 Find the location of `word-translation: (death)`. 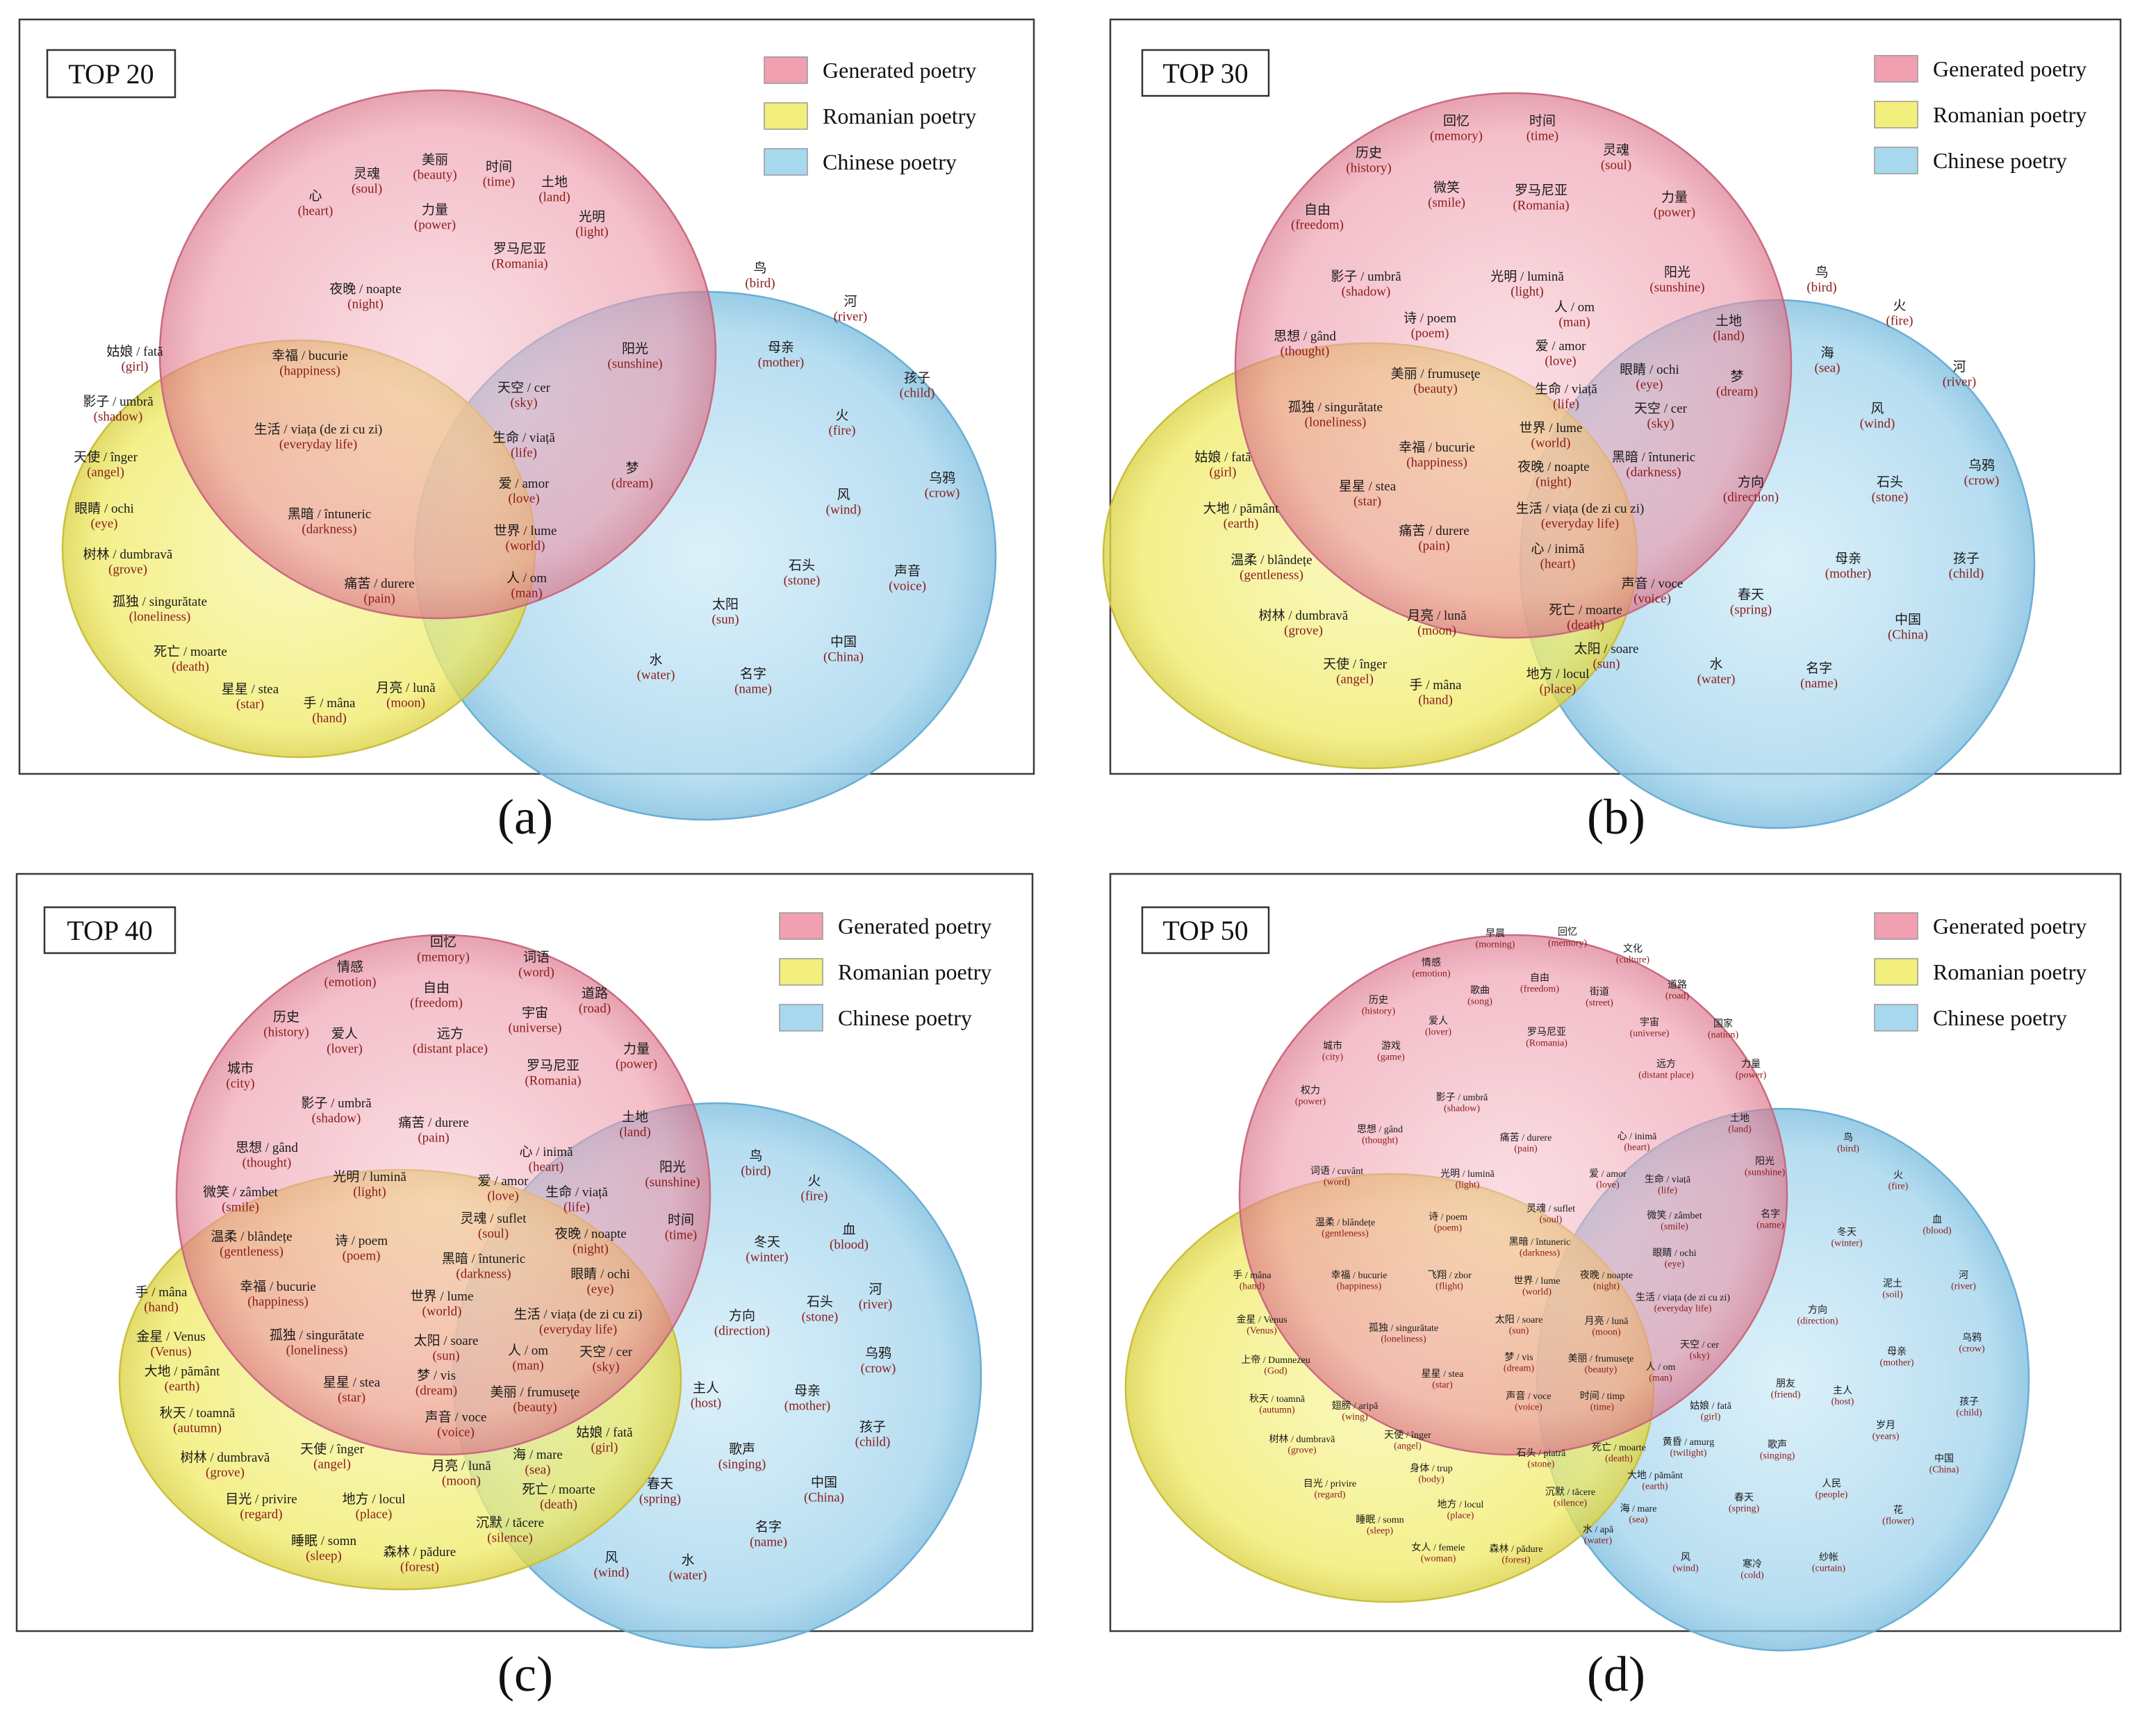

word-translation: (death) is located at coordinates (558, 1504).